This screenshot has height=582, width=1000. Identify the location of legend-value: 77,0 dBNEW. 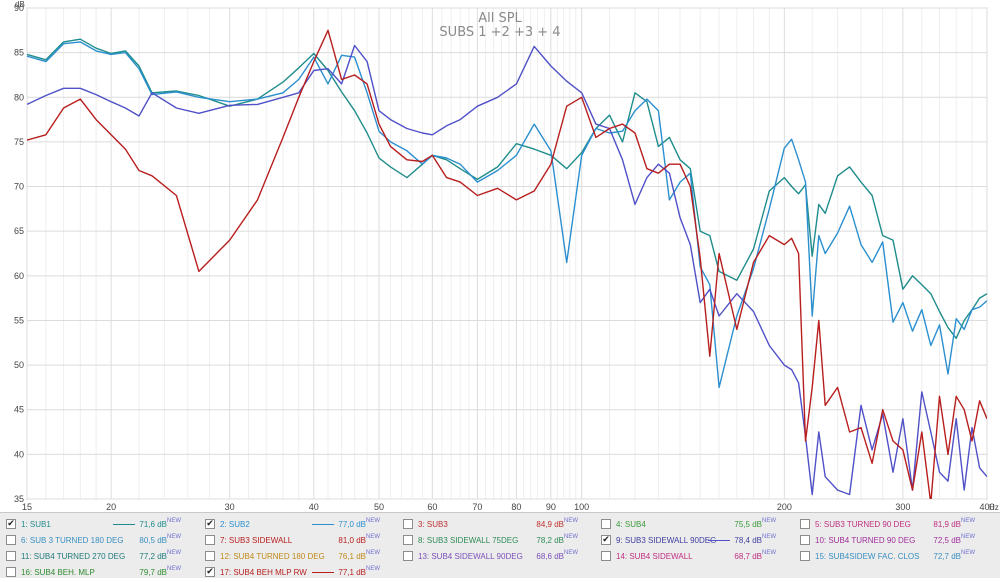
(359, 523).